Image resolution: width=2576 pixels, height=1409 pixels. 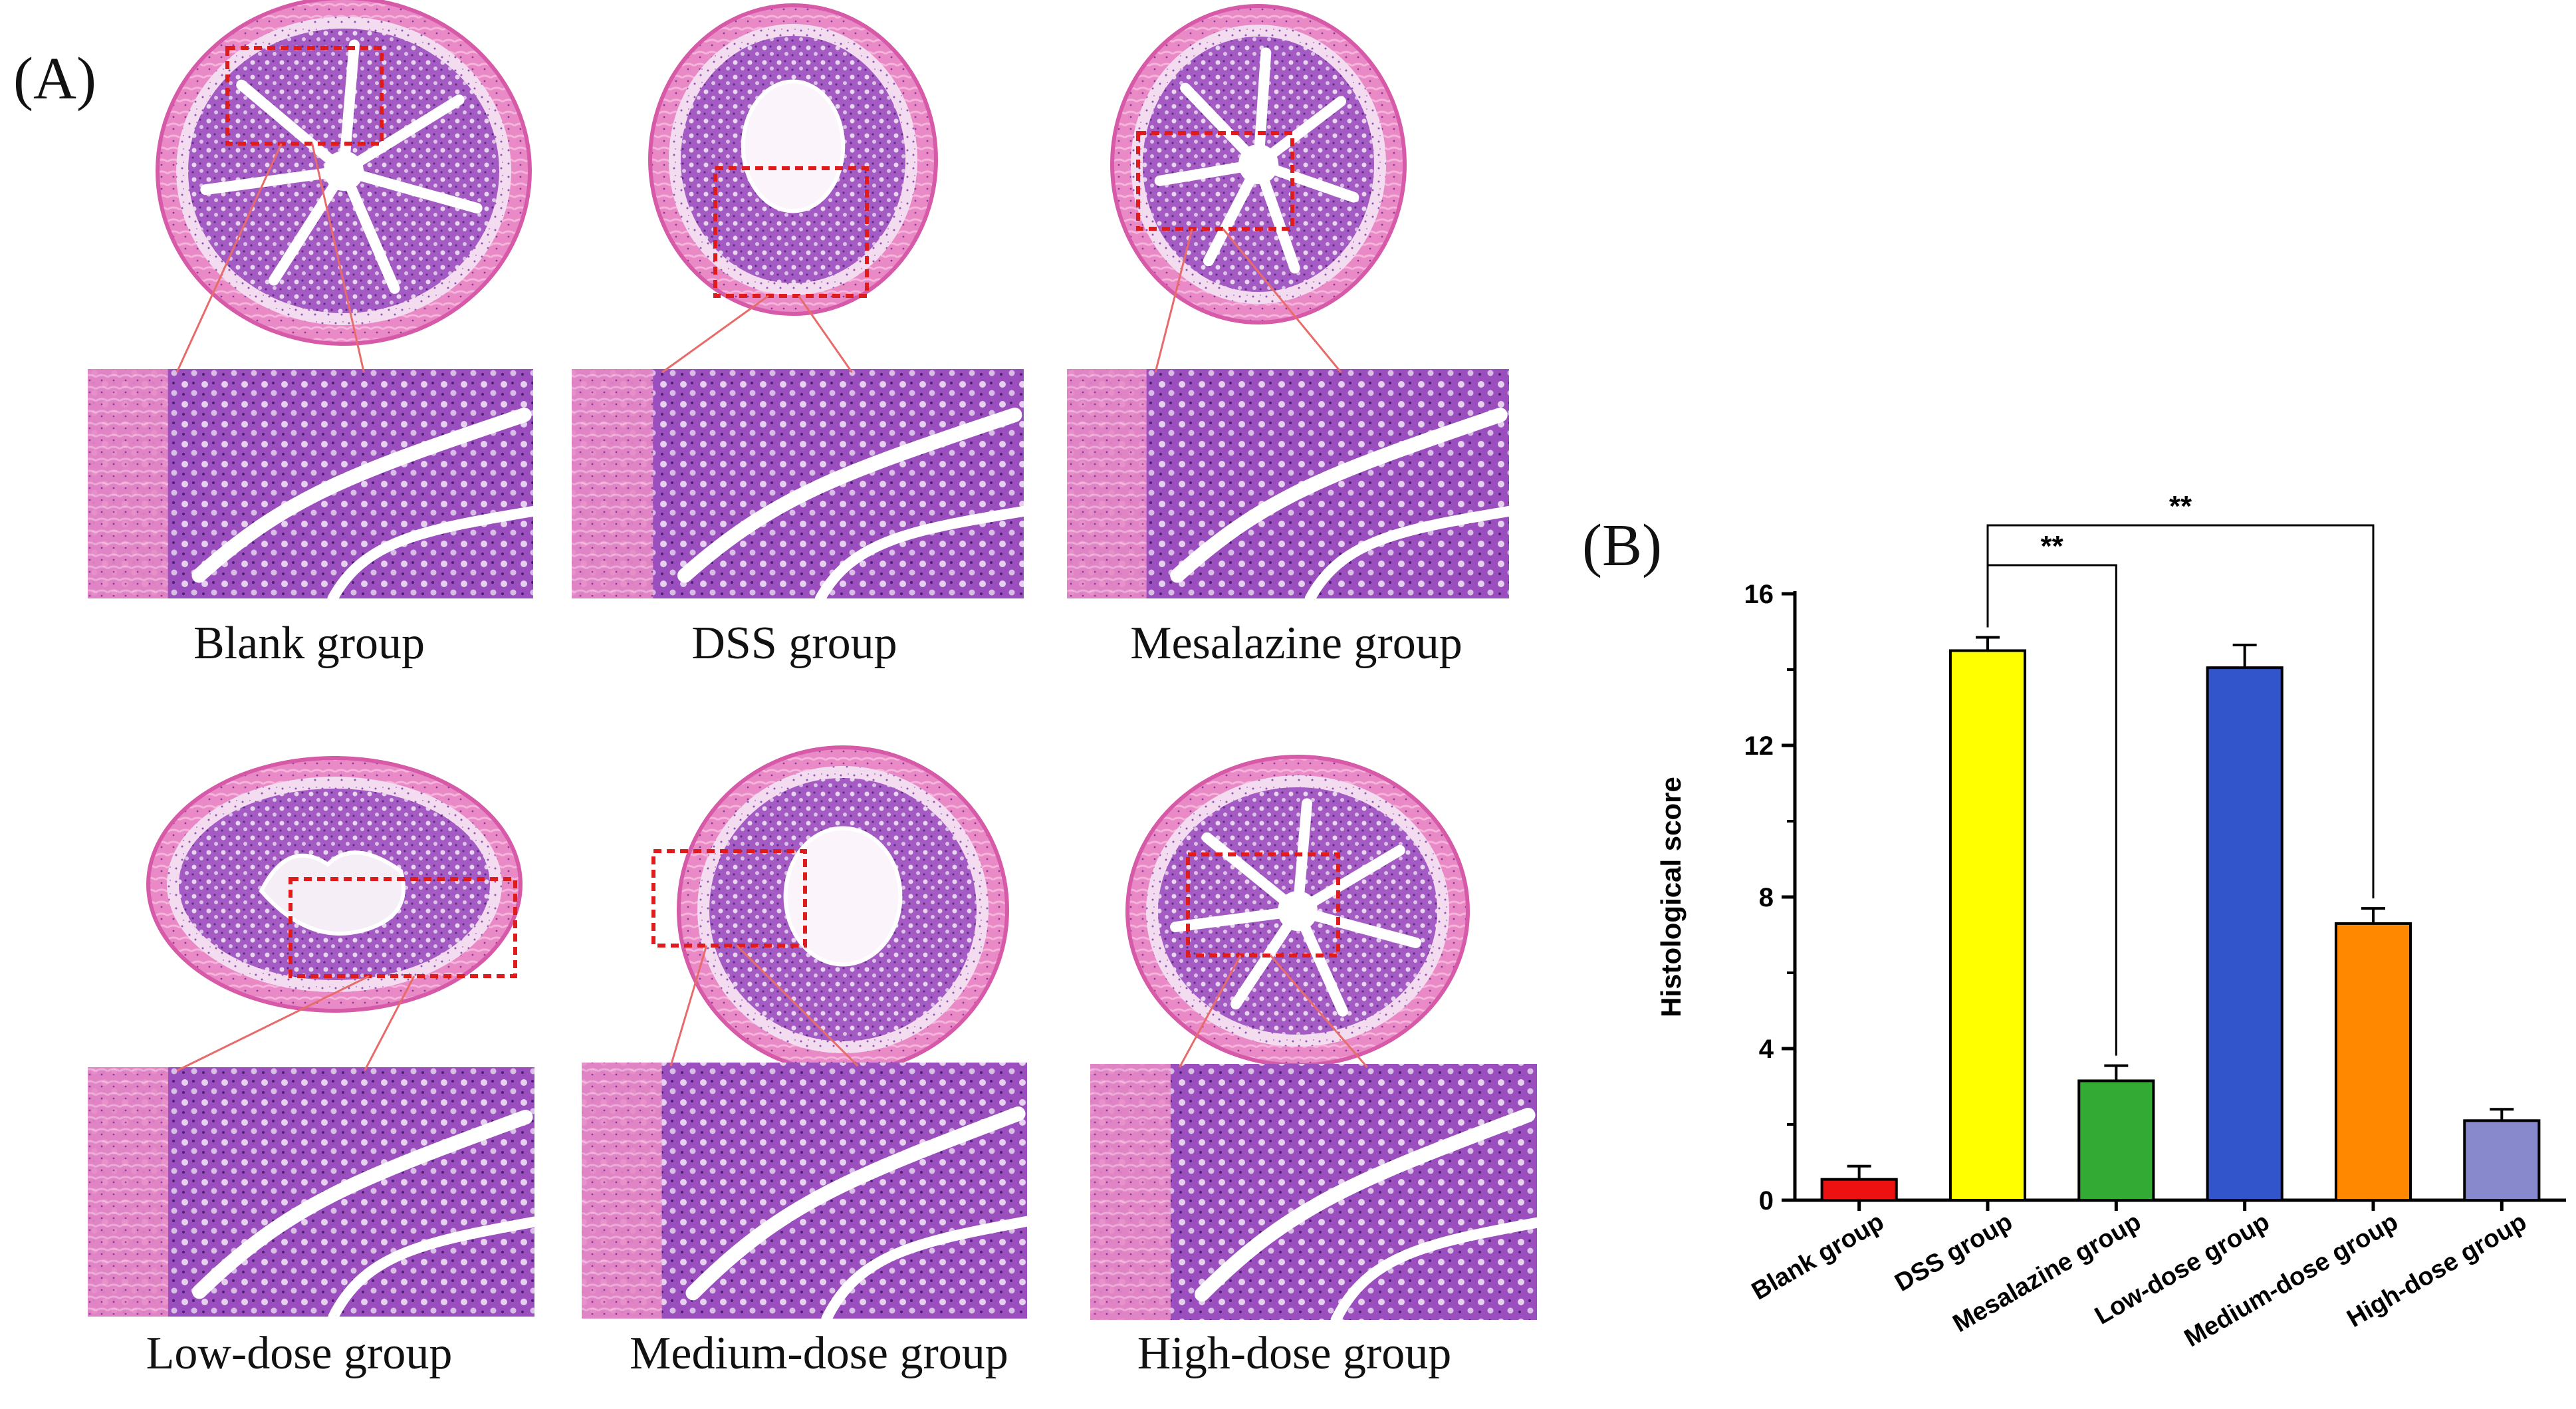 I want to click on panel-b-label: (B), so click(x=1622, y=545).